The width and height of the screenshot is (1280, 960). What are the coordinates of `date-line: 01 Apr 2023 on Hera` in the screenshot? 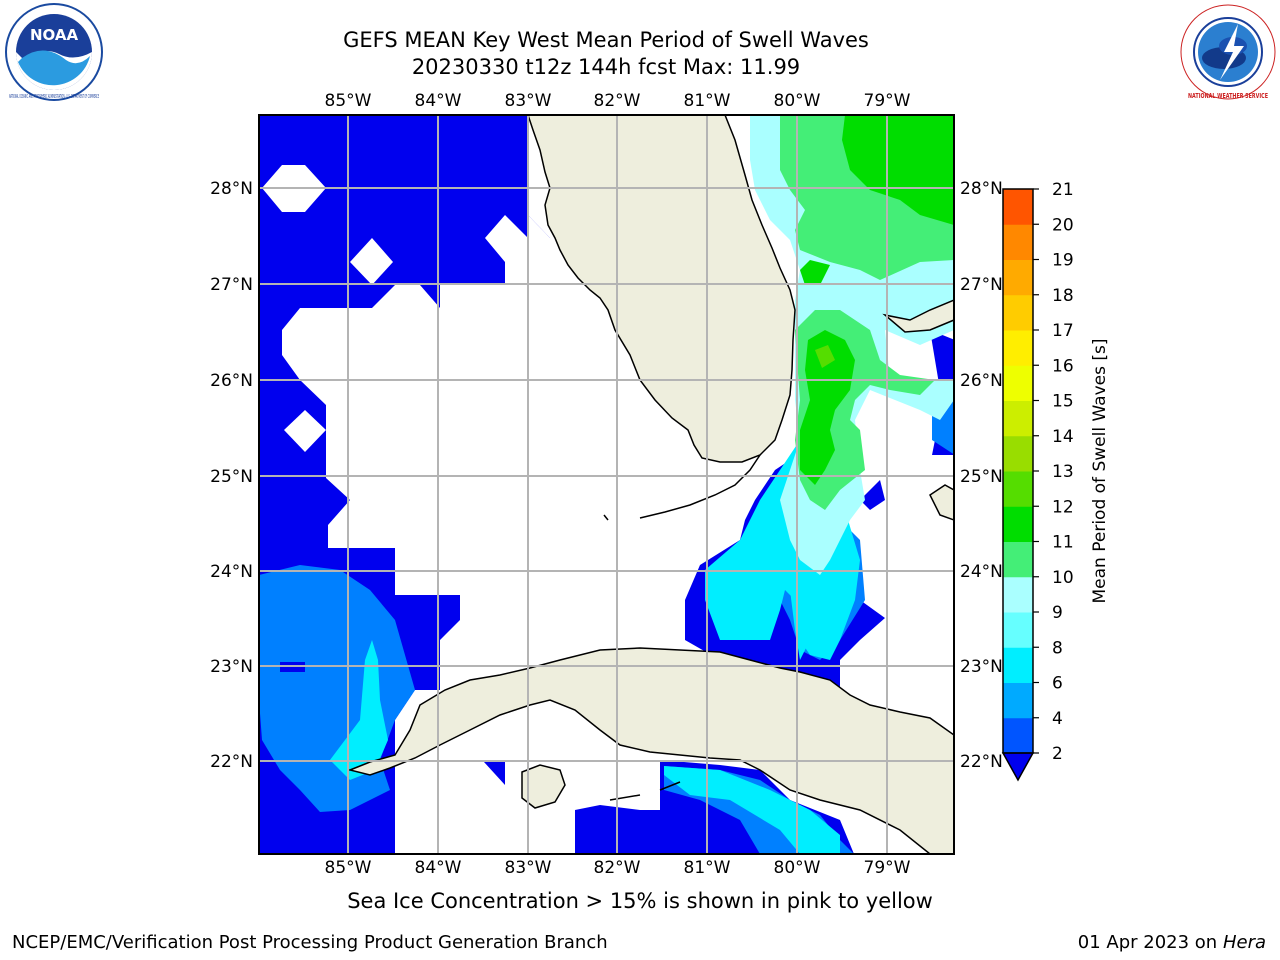 It's located at (1172, 942).